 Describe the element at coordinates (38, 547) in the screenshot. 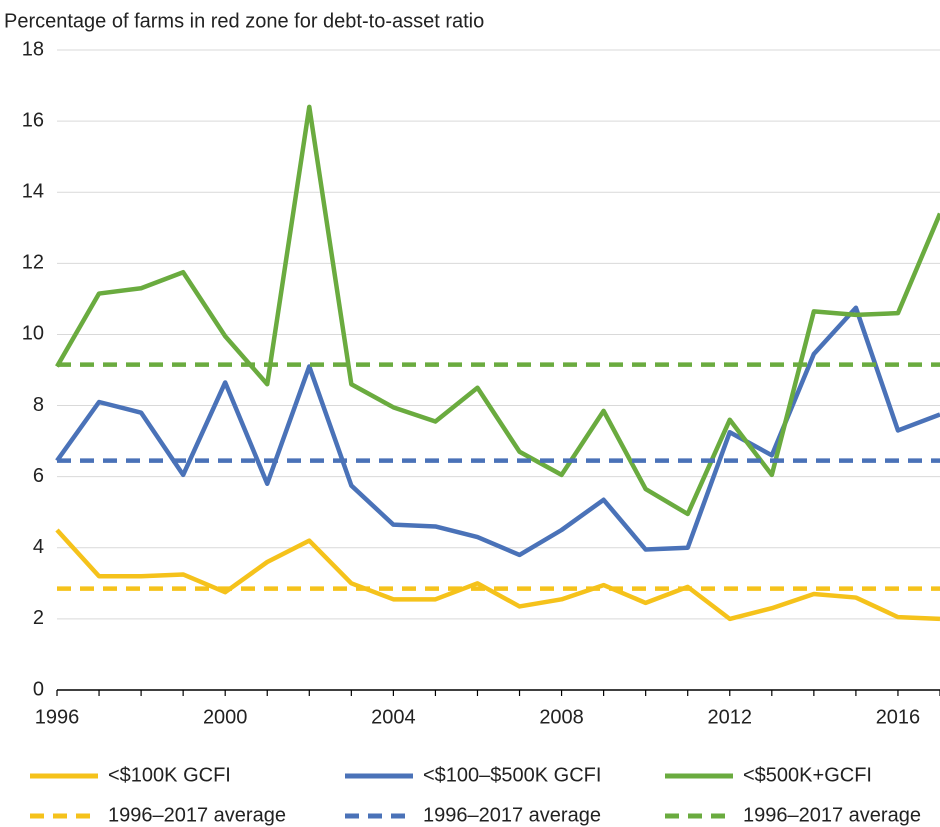

I see `y-tick-label: 4` at that location.